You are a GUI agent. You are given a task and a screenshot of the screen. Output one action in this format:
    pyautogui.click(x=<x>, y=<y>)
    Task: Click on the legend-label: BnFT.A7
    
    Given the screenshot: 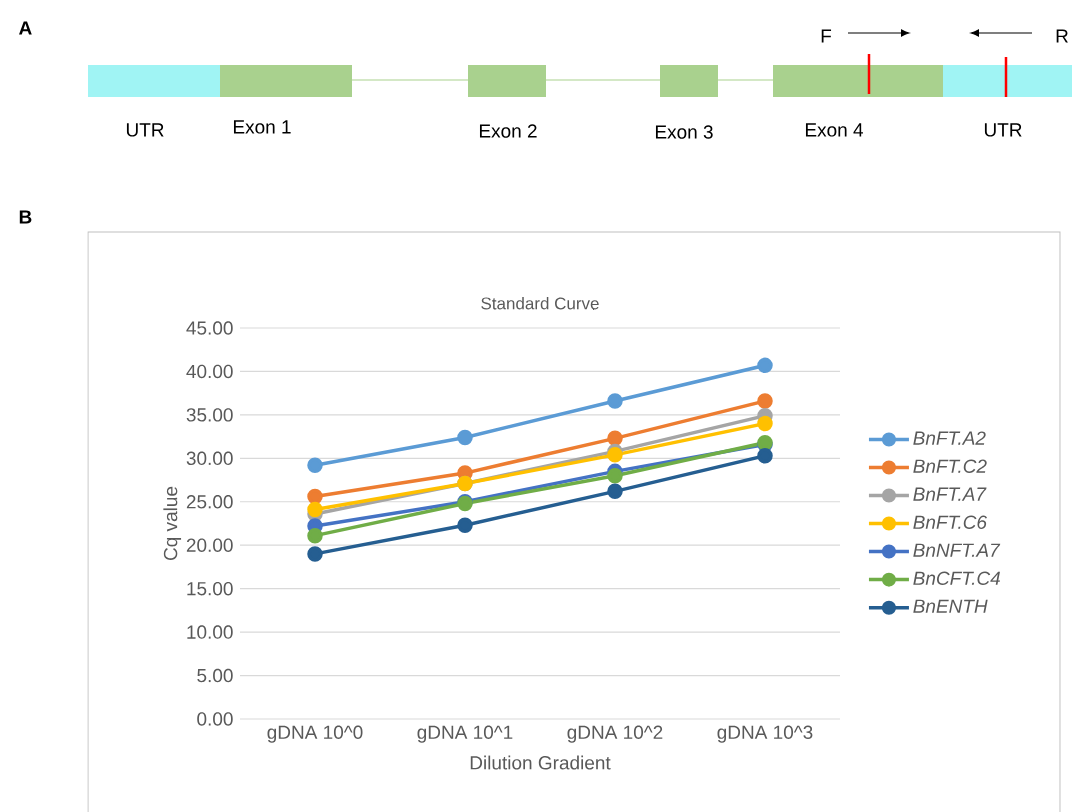 What is the action you would take?
    pyautogui.click(x=950, y=494)
    